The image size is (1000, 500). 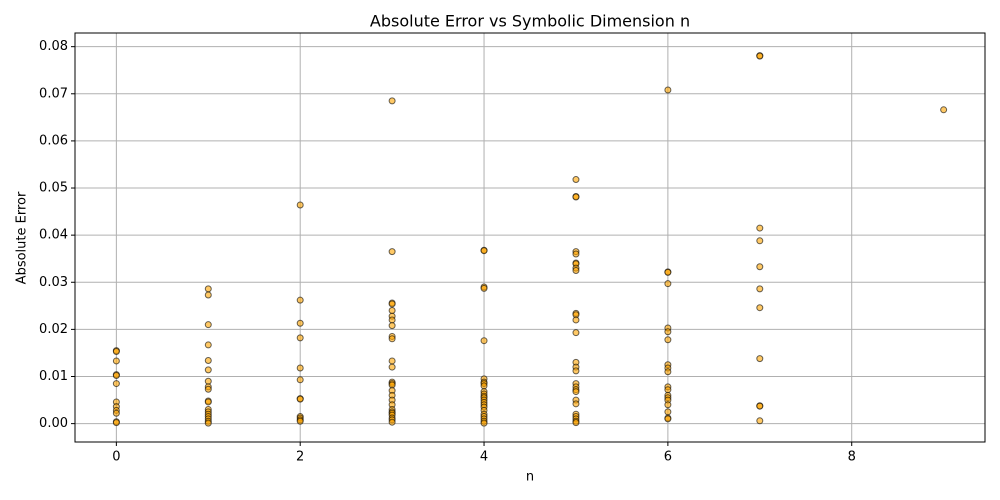 What do you see at coordinates (116, 457) in the screenshot?
I see `x-tick-label: 0` at bounding box center [116, 457].